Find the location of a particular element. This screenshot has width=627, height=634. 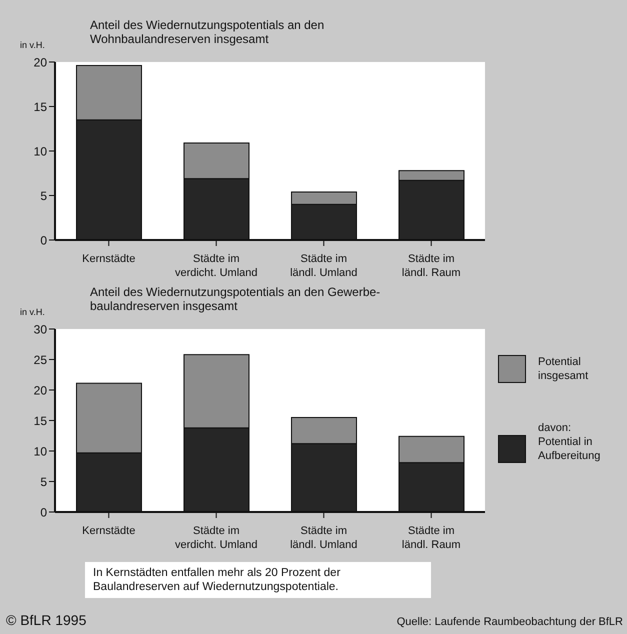

chart-title: Anteil des Wiedernutzungspotentials an den Wohnbaulandreserven insgesamt is located at coordinates (207, 32).